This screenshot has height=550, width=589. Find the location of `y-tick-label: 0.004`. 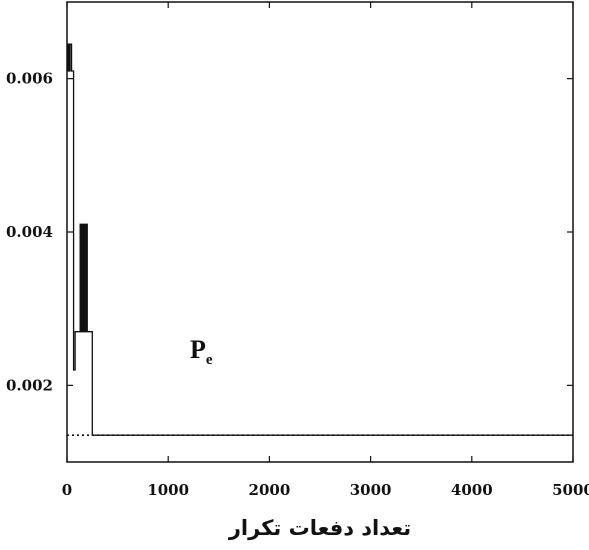

y-tick-label: 0.004 is located at coordinates (29, 232).